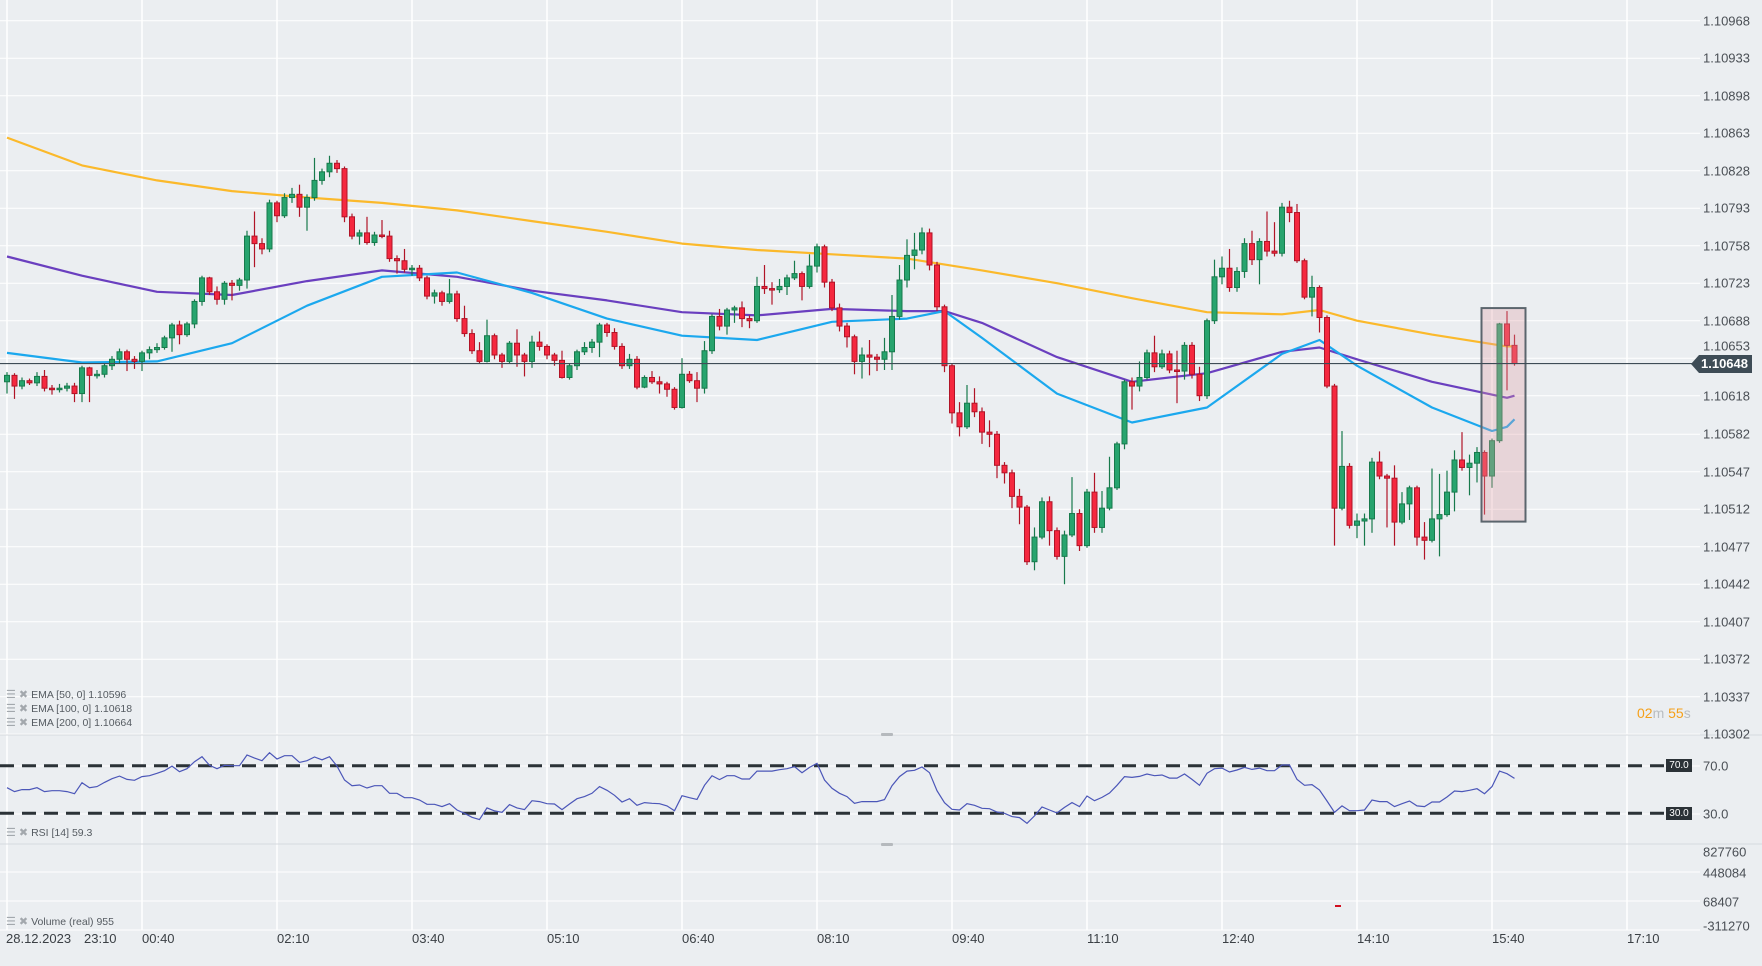 The width and height of the screenshot is (1762, 966). Describe the element at coordinates (760, 788) in the screenshot. I see `rsi-line` at that location.